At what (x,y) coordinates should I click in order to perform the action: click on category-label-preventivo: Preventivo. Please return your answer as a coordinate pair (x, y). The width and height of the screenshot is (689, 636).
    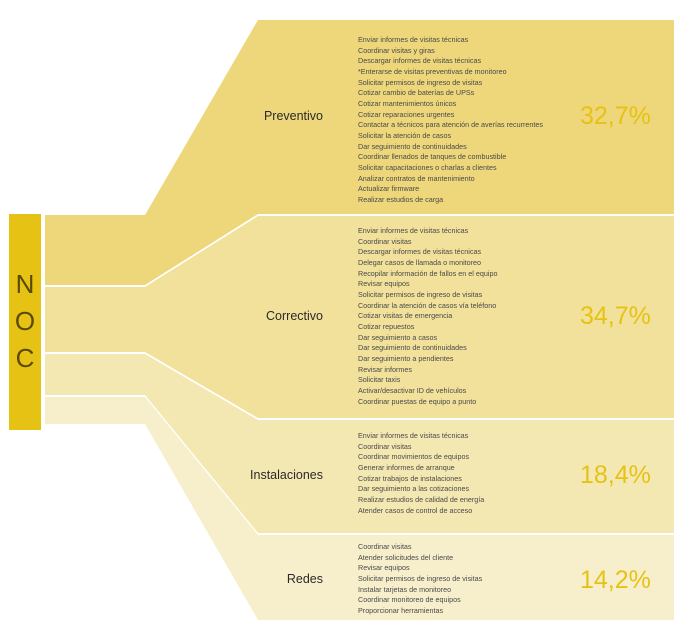
    Looking at the image, I should click on (293, 116).